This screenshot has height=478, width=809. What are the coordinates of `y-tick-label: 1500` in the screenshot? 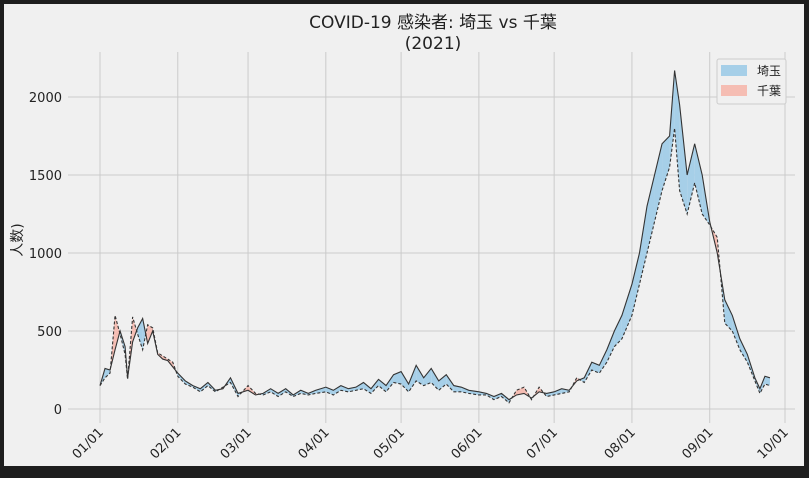 It's located at (45, 176).